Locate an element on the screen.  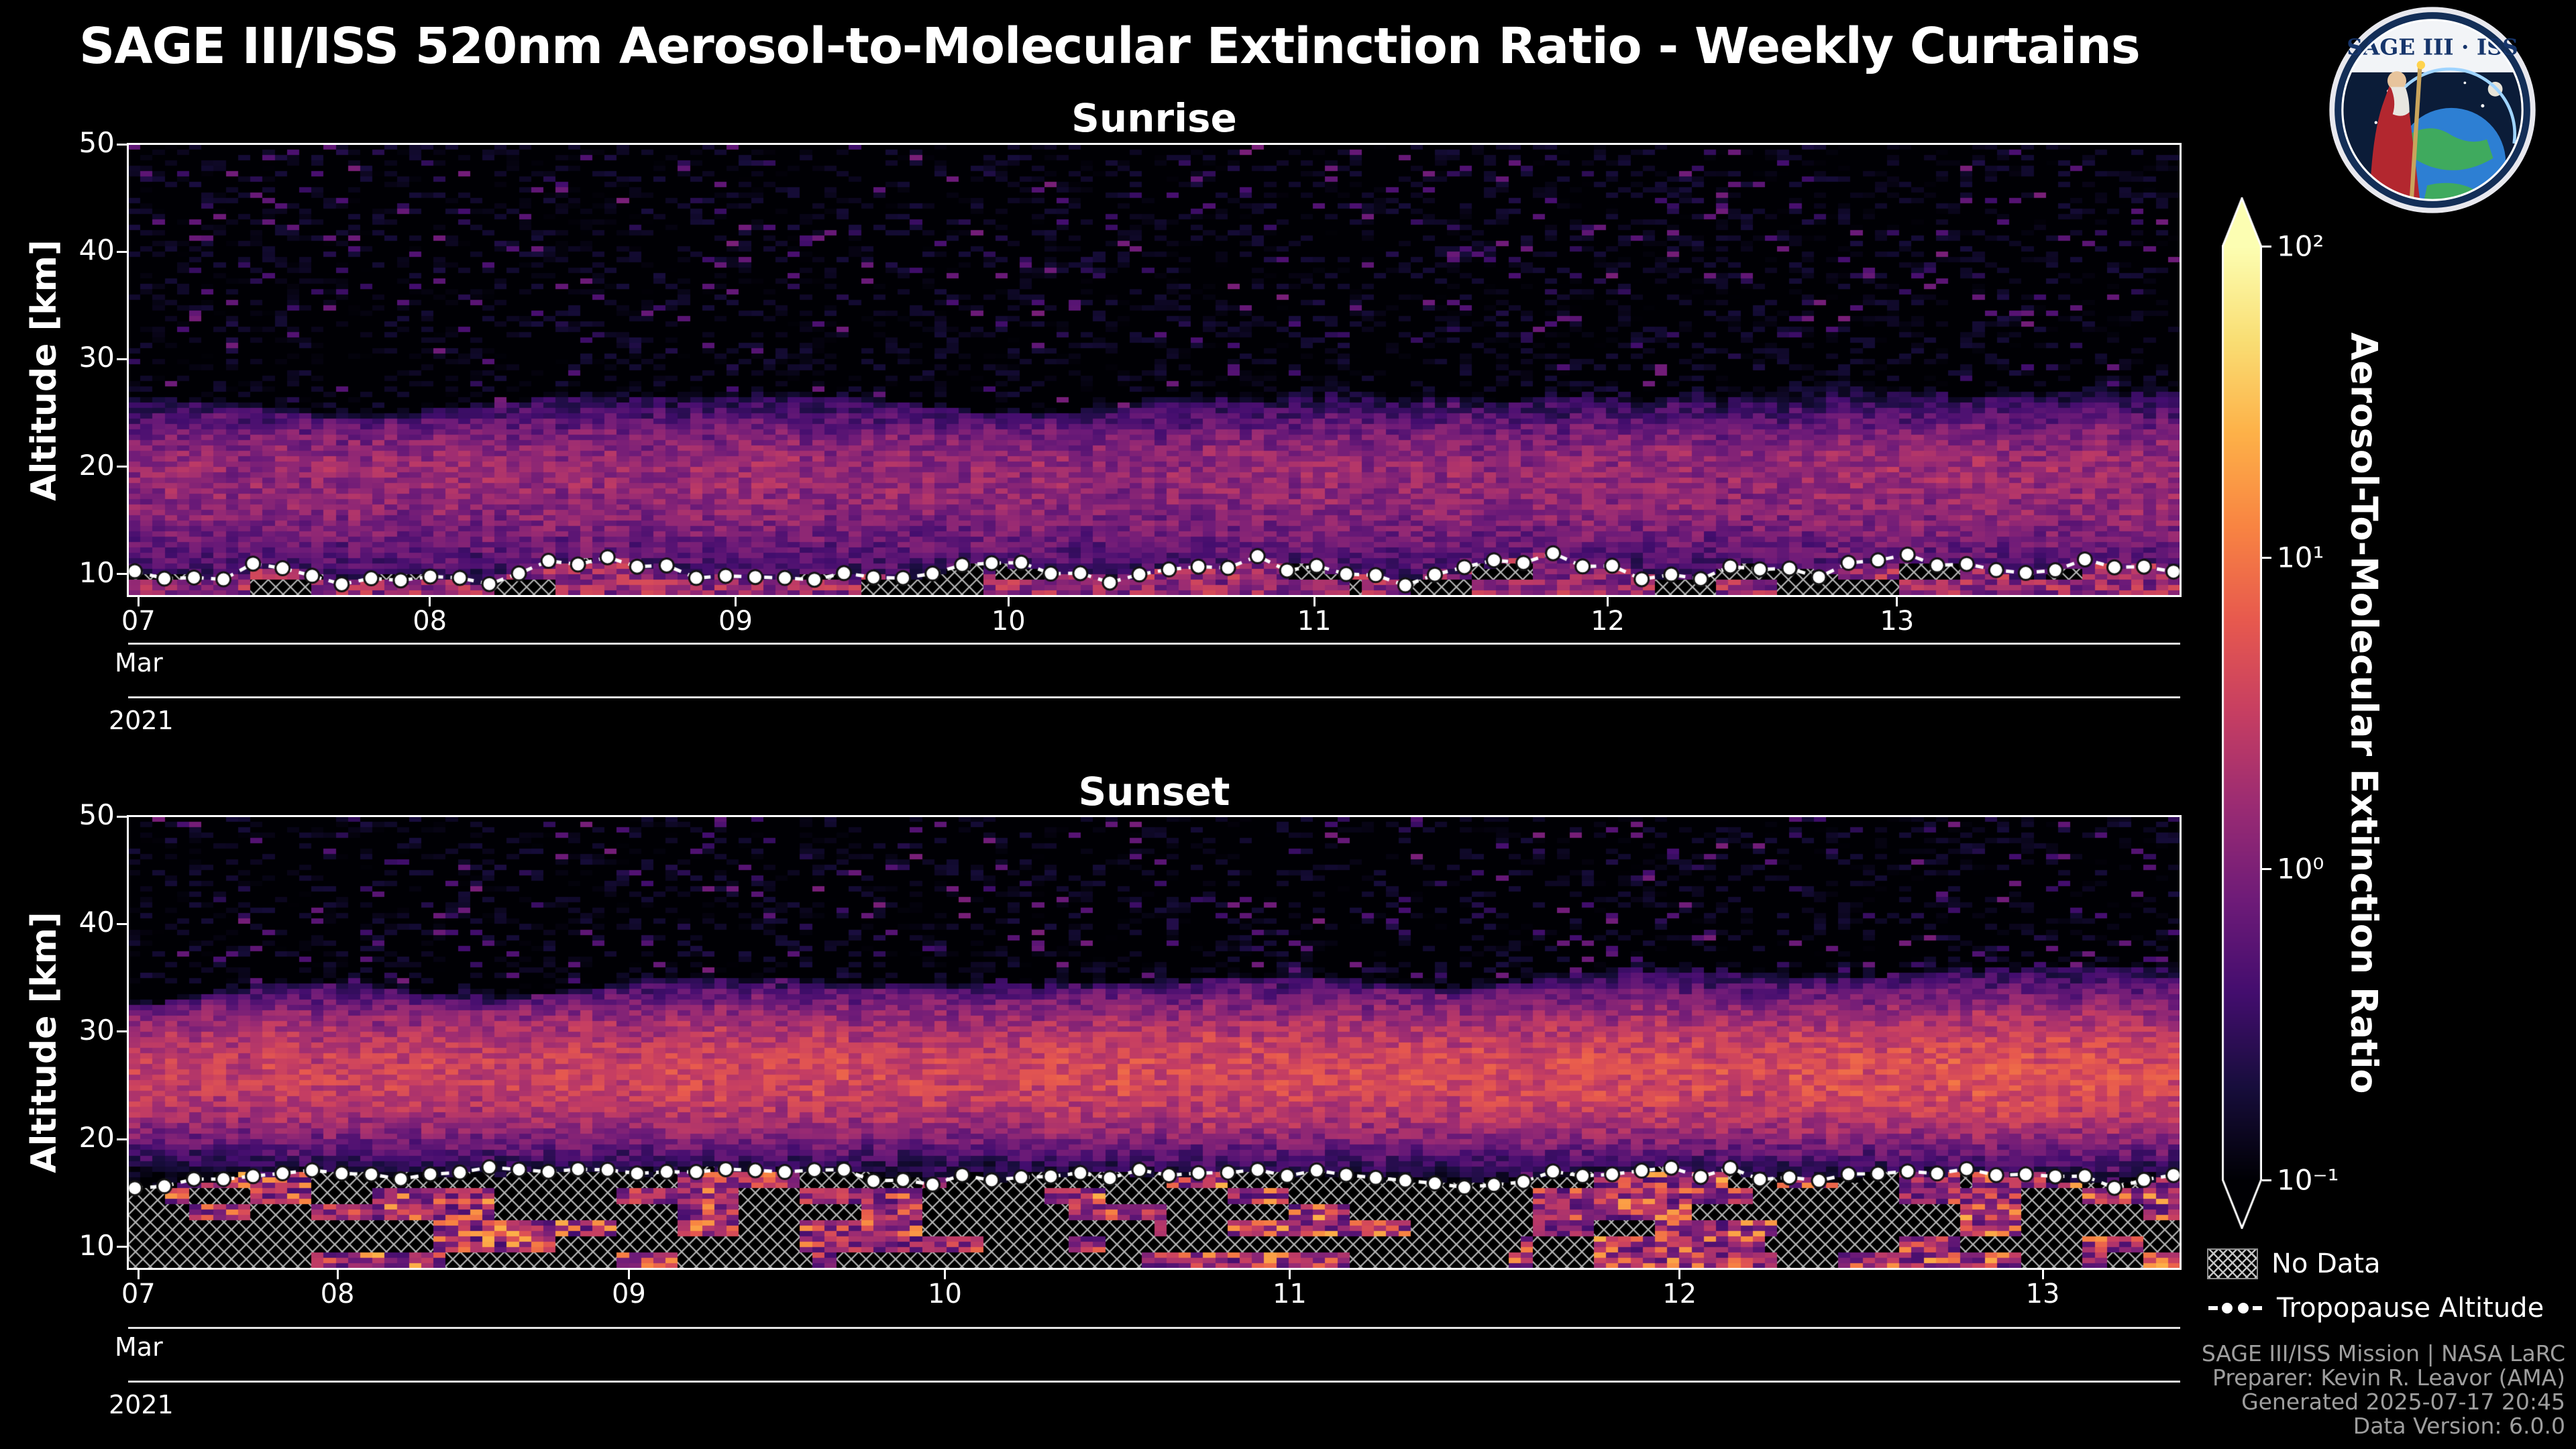
sunset-panel-title: Sunset is located at coordinates (1154, 791).